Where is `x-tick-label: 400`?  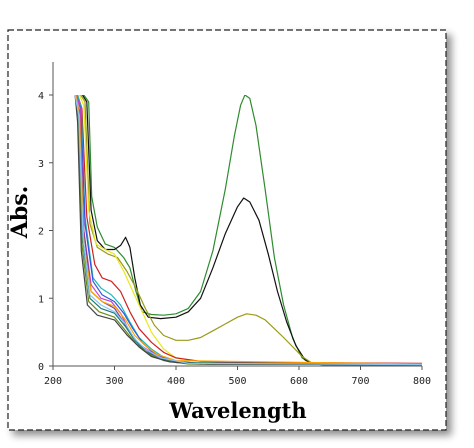 x-tick-label: 400 is located at coordinates (176, 381).